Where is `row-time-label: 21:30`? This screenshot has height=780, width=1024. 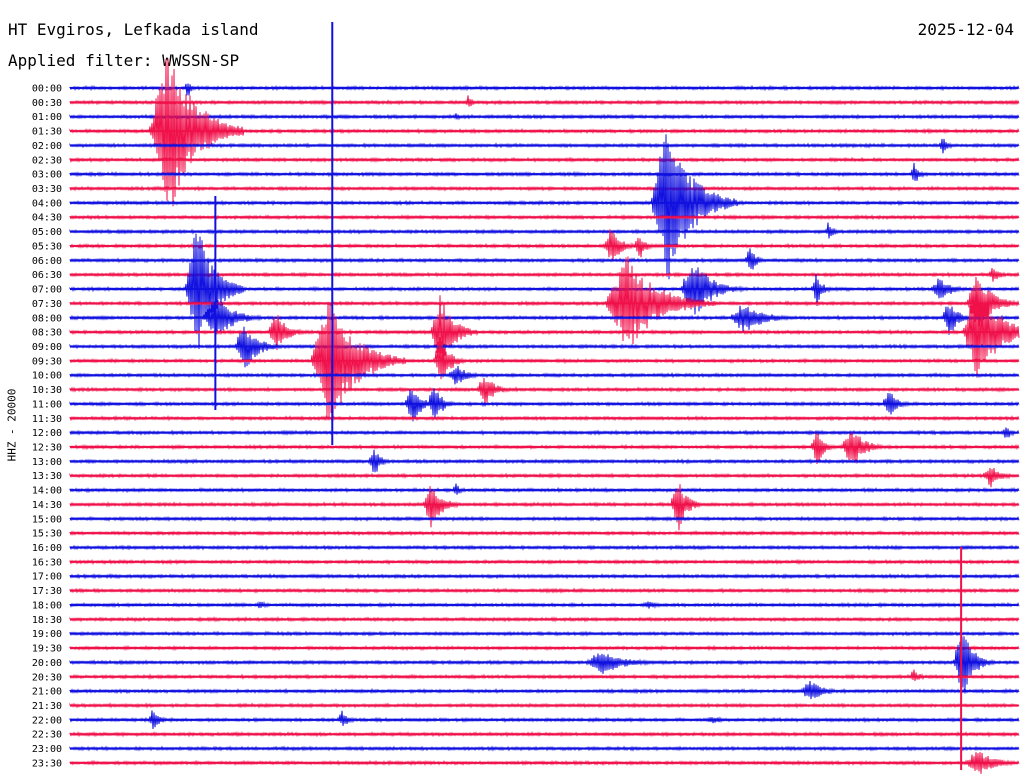 row-time-label: 21:30 is located at coordinates (47, 706).